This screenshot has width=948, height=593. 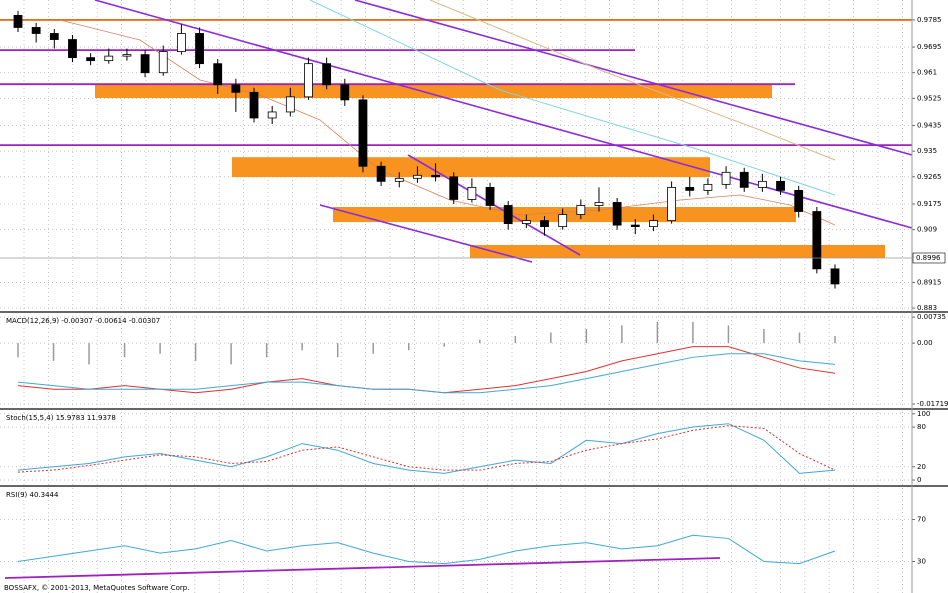 What do you see at coordinates (929, 98) in the screenshot?
I see `y-tick-label: 0.9525` at bounding box center [929, 98].